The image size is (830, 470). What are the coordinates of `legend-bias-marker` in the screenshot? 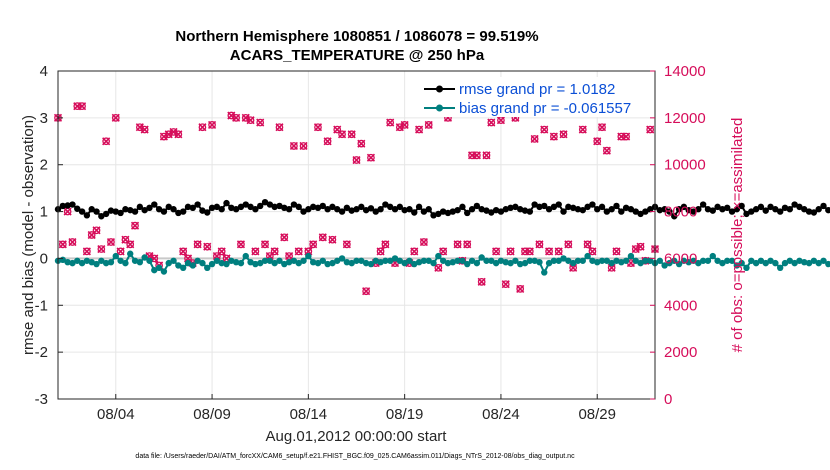 It's located at (439, 108).